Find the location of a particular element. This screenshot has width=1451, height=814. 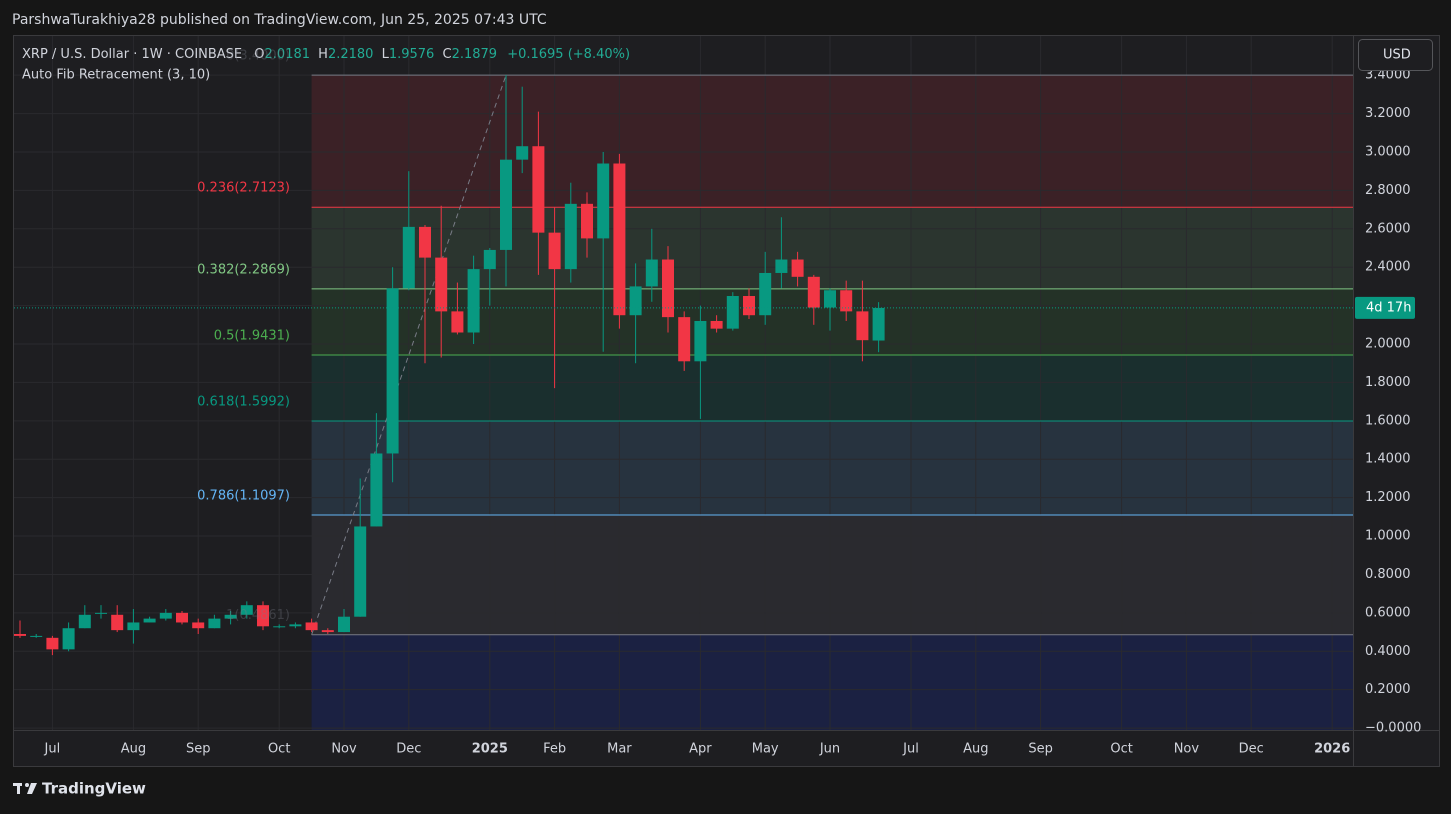

y-tick-label: 1.2000 is located at coordinates (1388, 497).